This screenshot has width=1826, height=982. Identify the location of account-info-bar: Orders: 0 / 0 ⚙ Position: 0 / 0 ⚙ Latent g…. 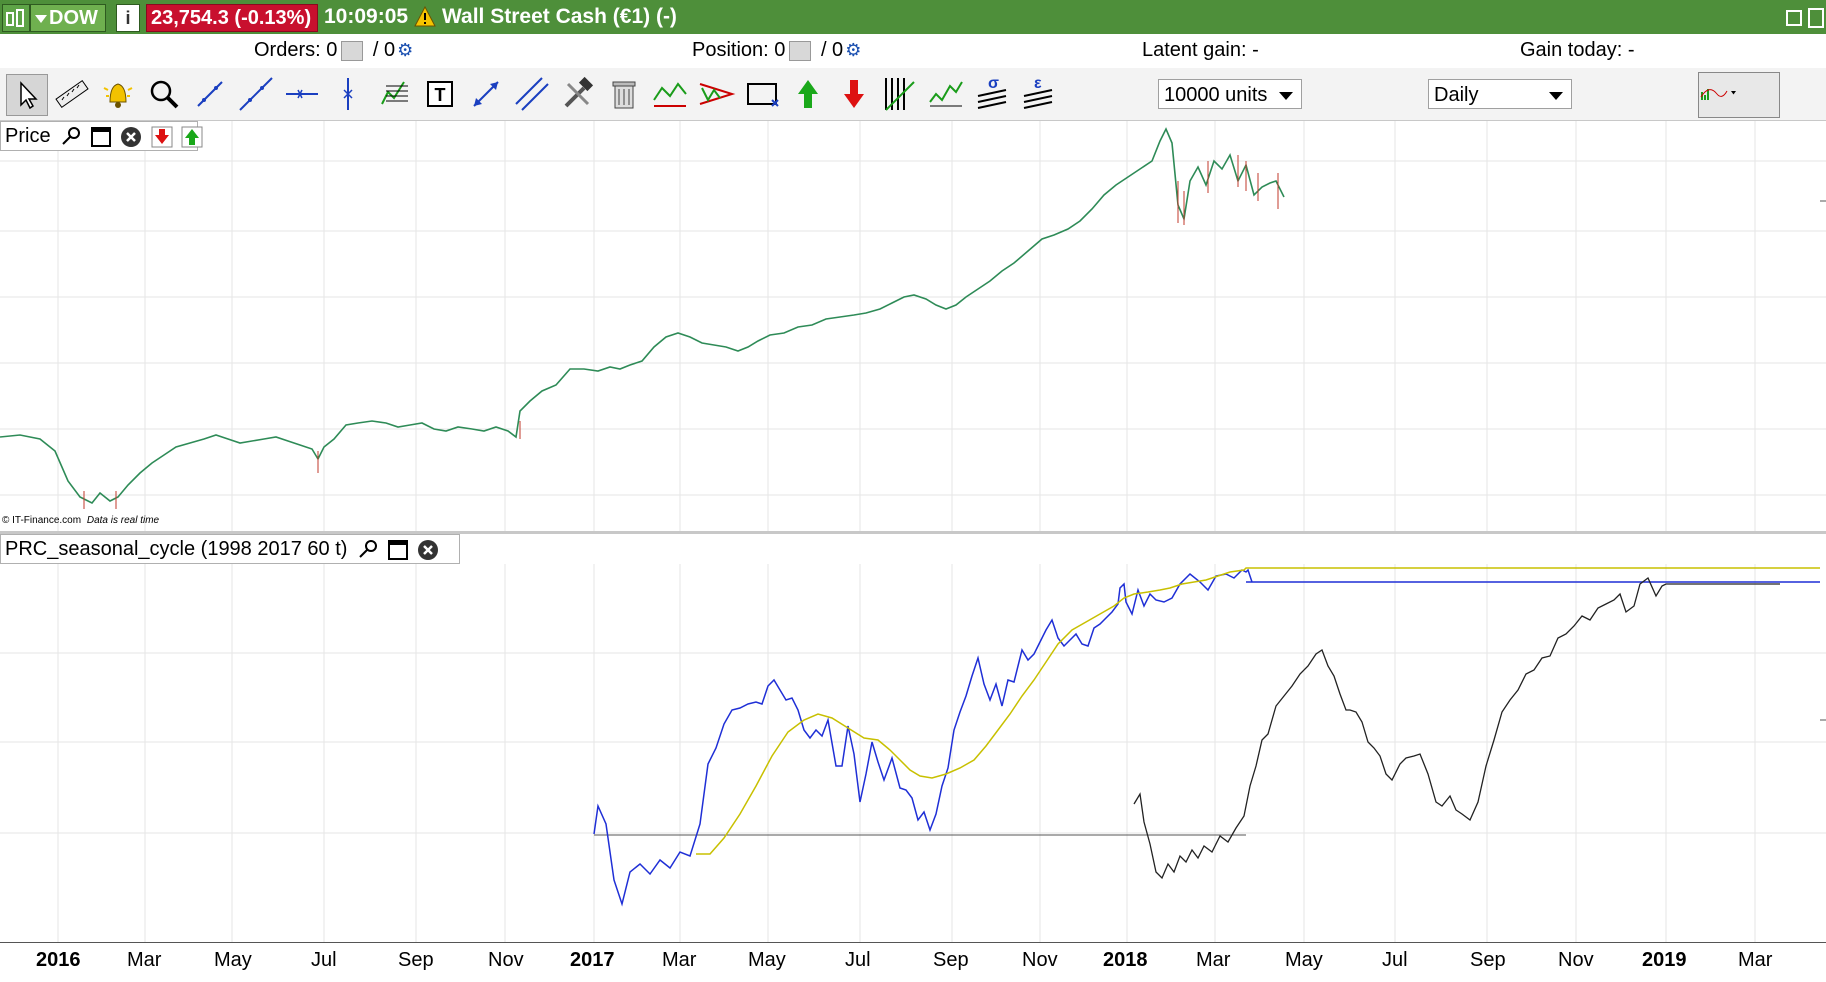
(913, 51).